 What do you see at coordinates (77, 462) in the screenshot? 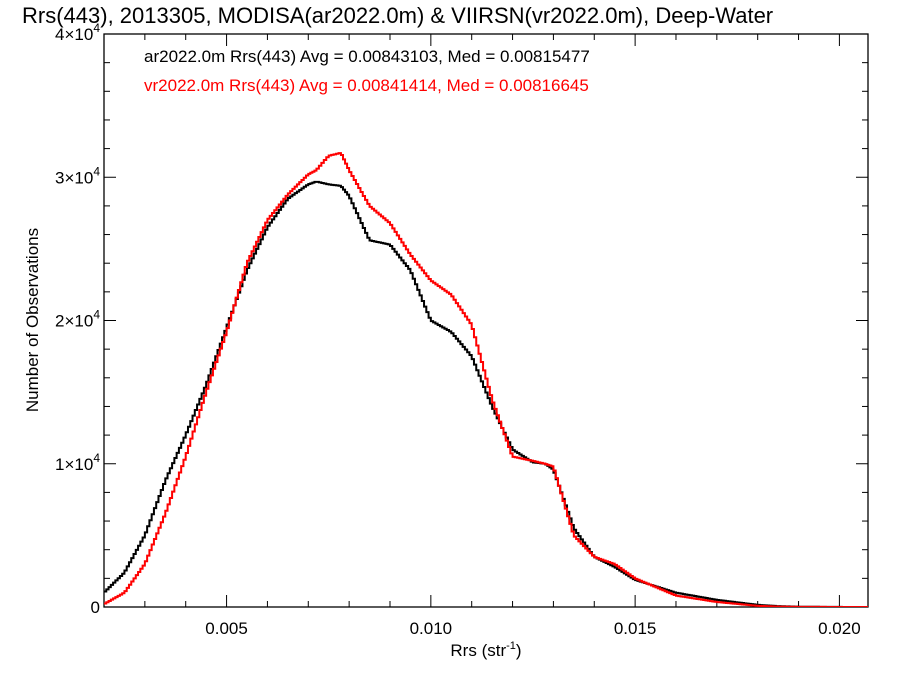
I see `y-tick-label: 1×10⁴` at bounding box center [77, 462].